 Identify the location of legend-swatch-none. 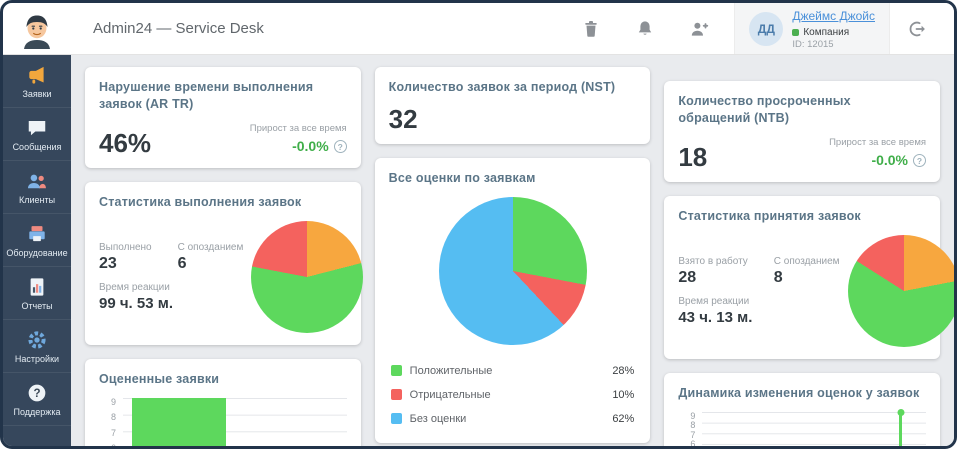
(396, 419).